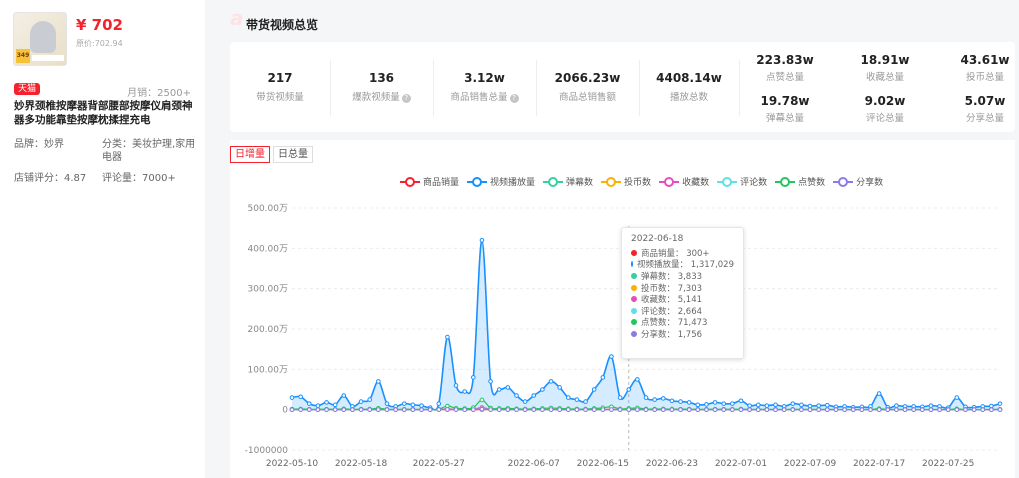 This screenshot has width=1019, height=478. Describe the element at coordinates (984, 109) in the screenshot. I see `stat-share-total: 5.07w 分享总量` at that location.